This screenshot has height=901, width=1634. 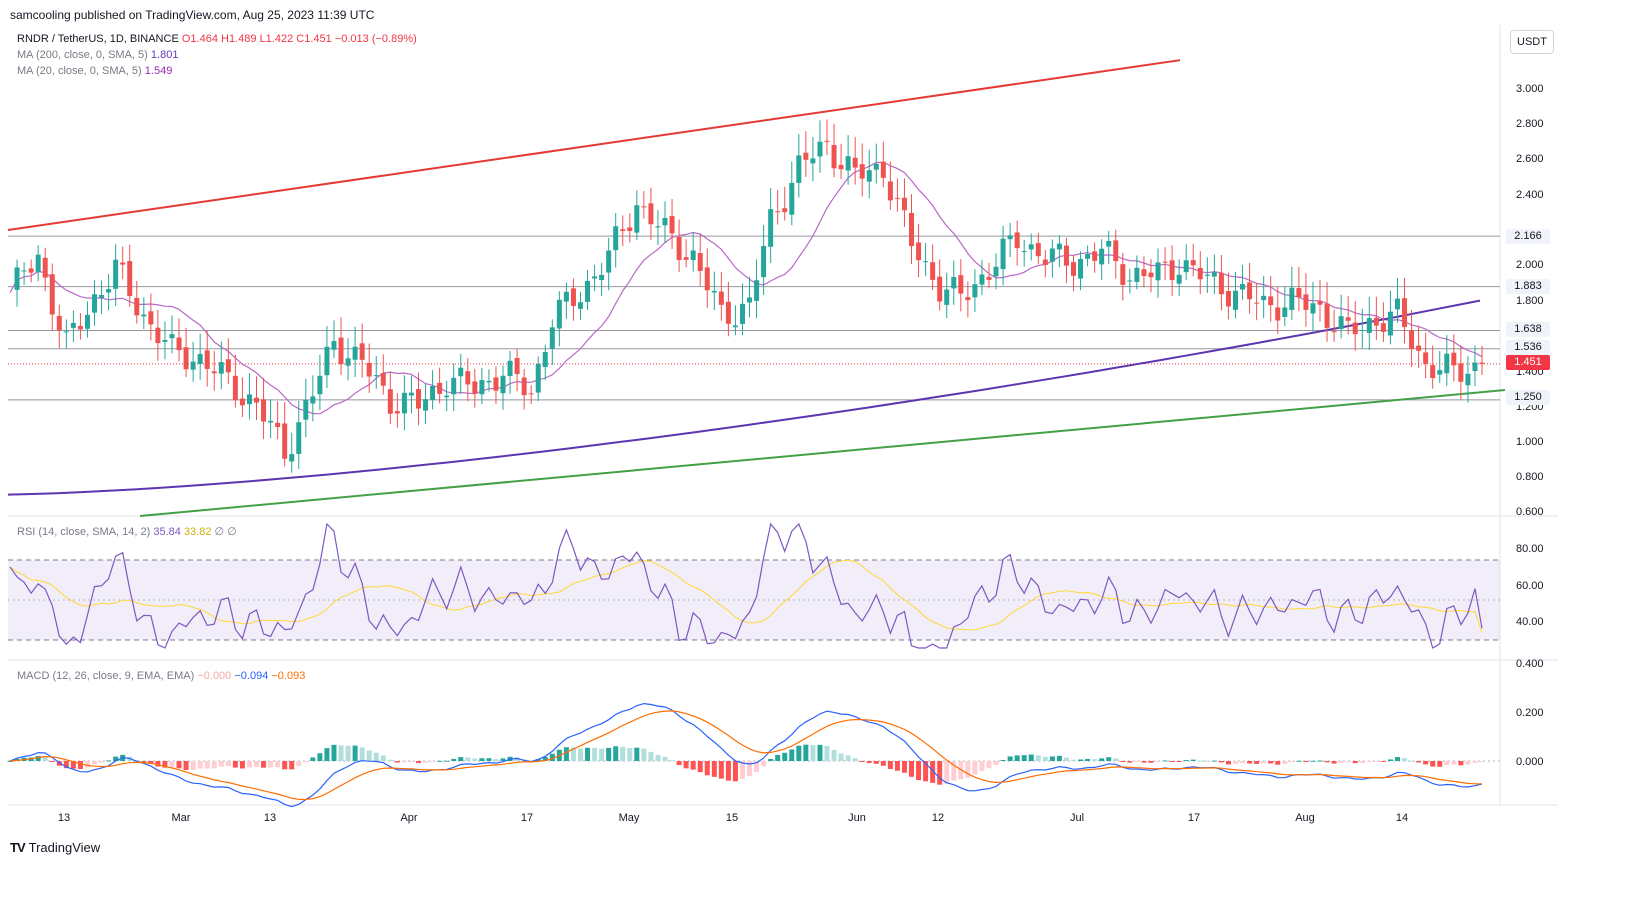 I want to click on tradingview-brand: TV TradingView, so click(x=55, y=847).